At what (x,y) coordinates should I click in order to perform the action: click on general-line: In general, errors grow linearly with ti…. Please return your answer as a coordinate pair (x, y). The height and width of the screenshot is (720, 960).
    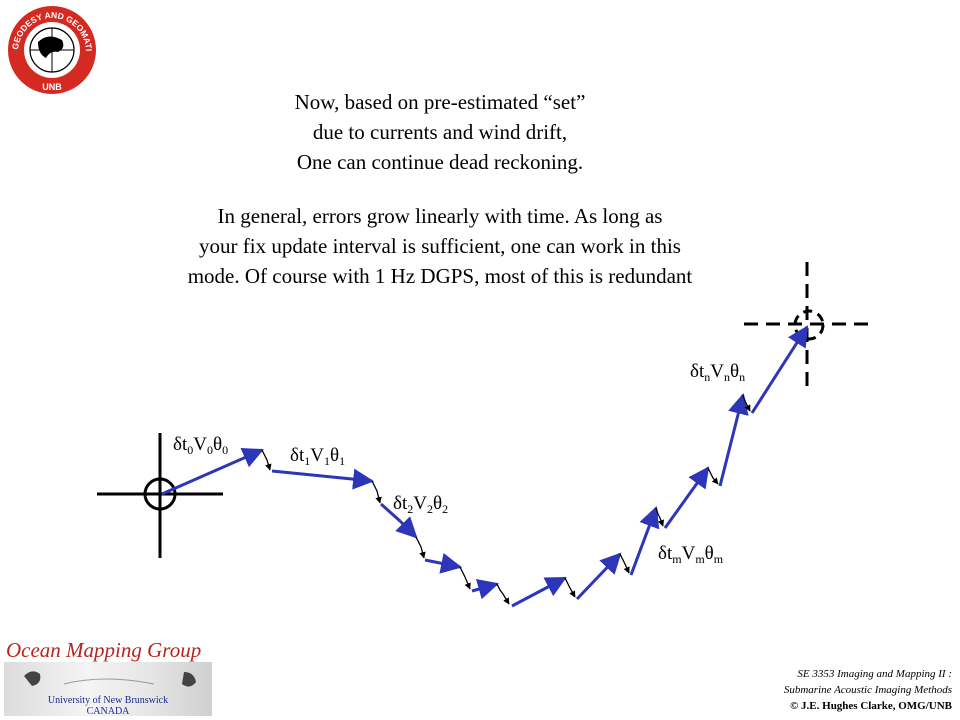
    Looking at the image, I should click on (440, 216).